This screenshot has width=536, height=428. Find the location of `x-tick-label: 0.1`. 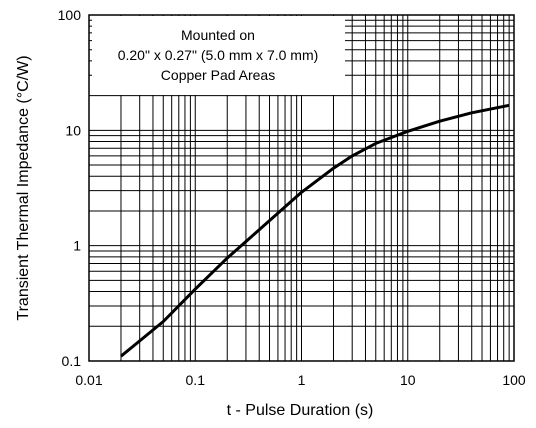

x-tick-label: 0.1 is located at coordinates (196, 380).